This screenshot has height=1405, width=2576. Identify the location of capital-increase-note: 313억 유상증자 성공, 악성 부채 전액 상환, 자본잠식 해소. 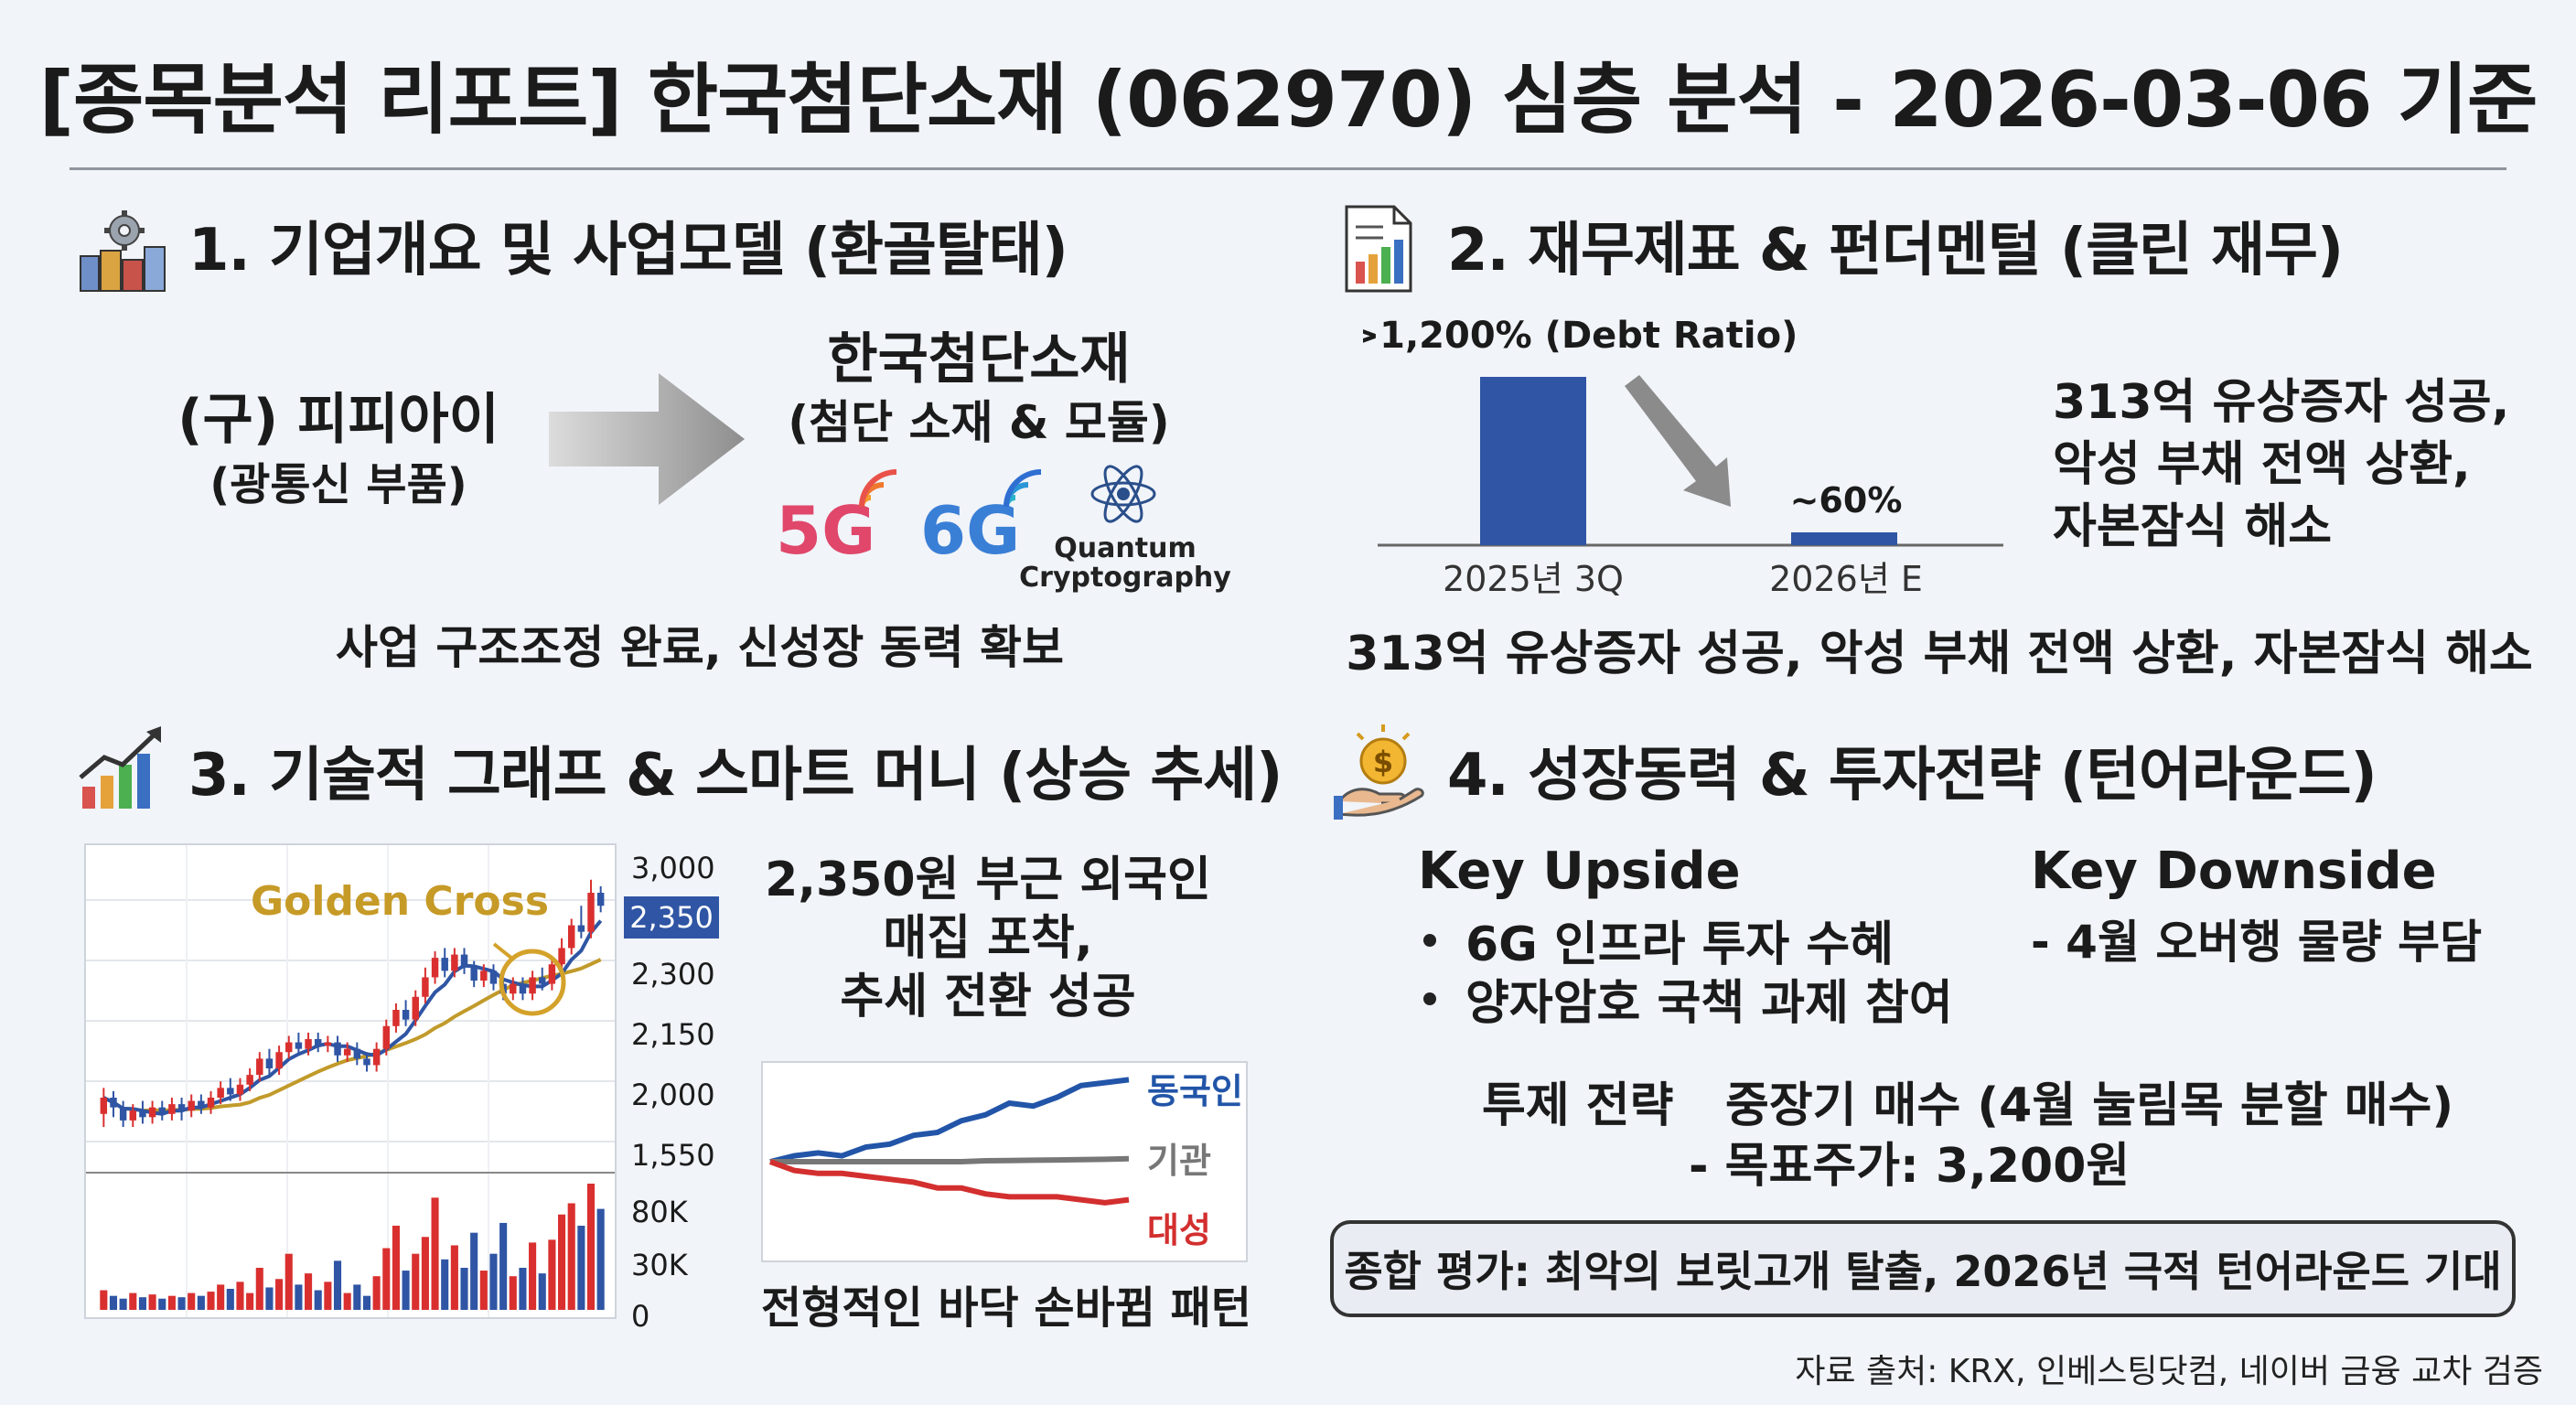
(2281, 464).